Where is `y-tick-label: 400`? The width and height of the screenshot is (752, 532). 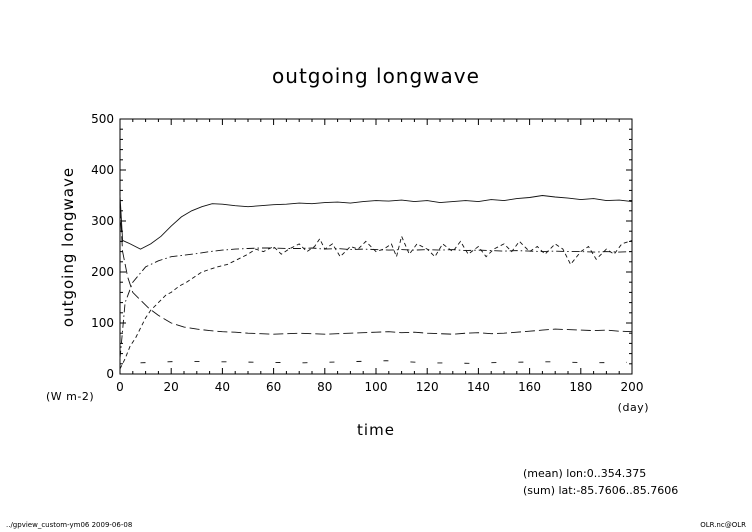 y-tick-label: 400 is located at coordinates (102, 170).